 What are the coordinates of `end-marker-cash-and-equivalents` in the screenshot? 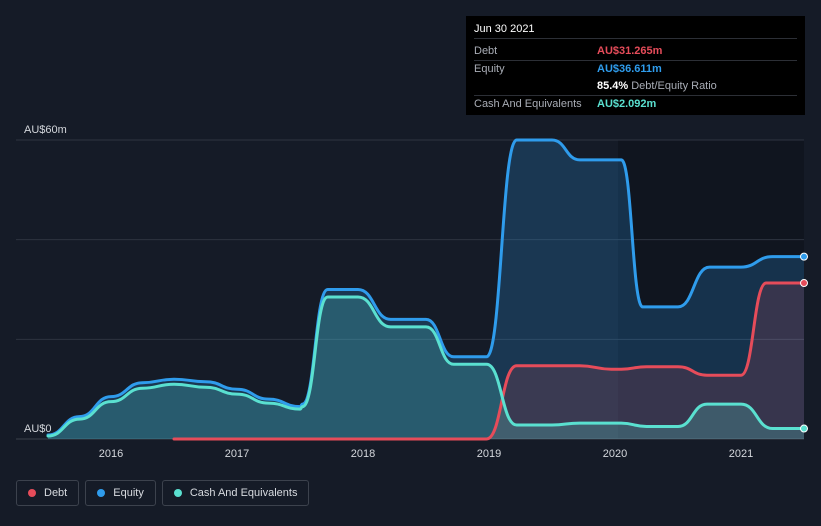 It's located at (804, 428).